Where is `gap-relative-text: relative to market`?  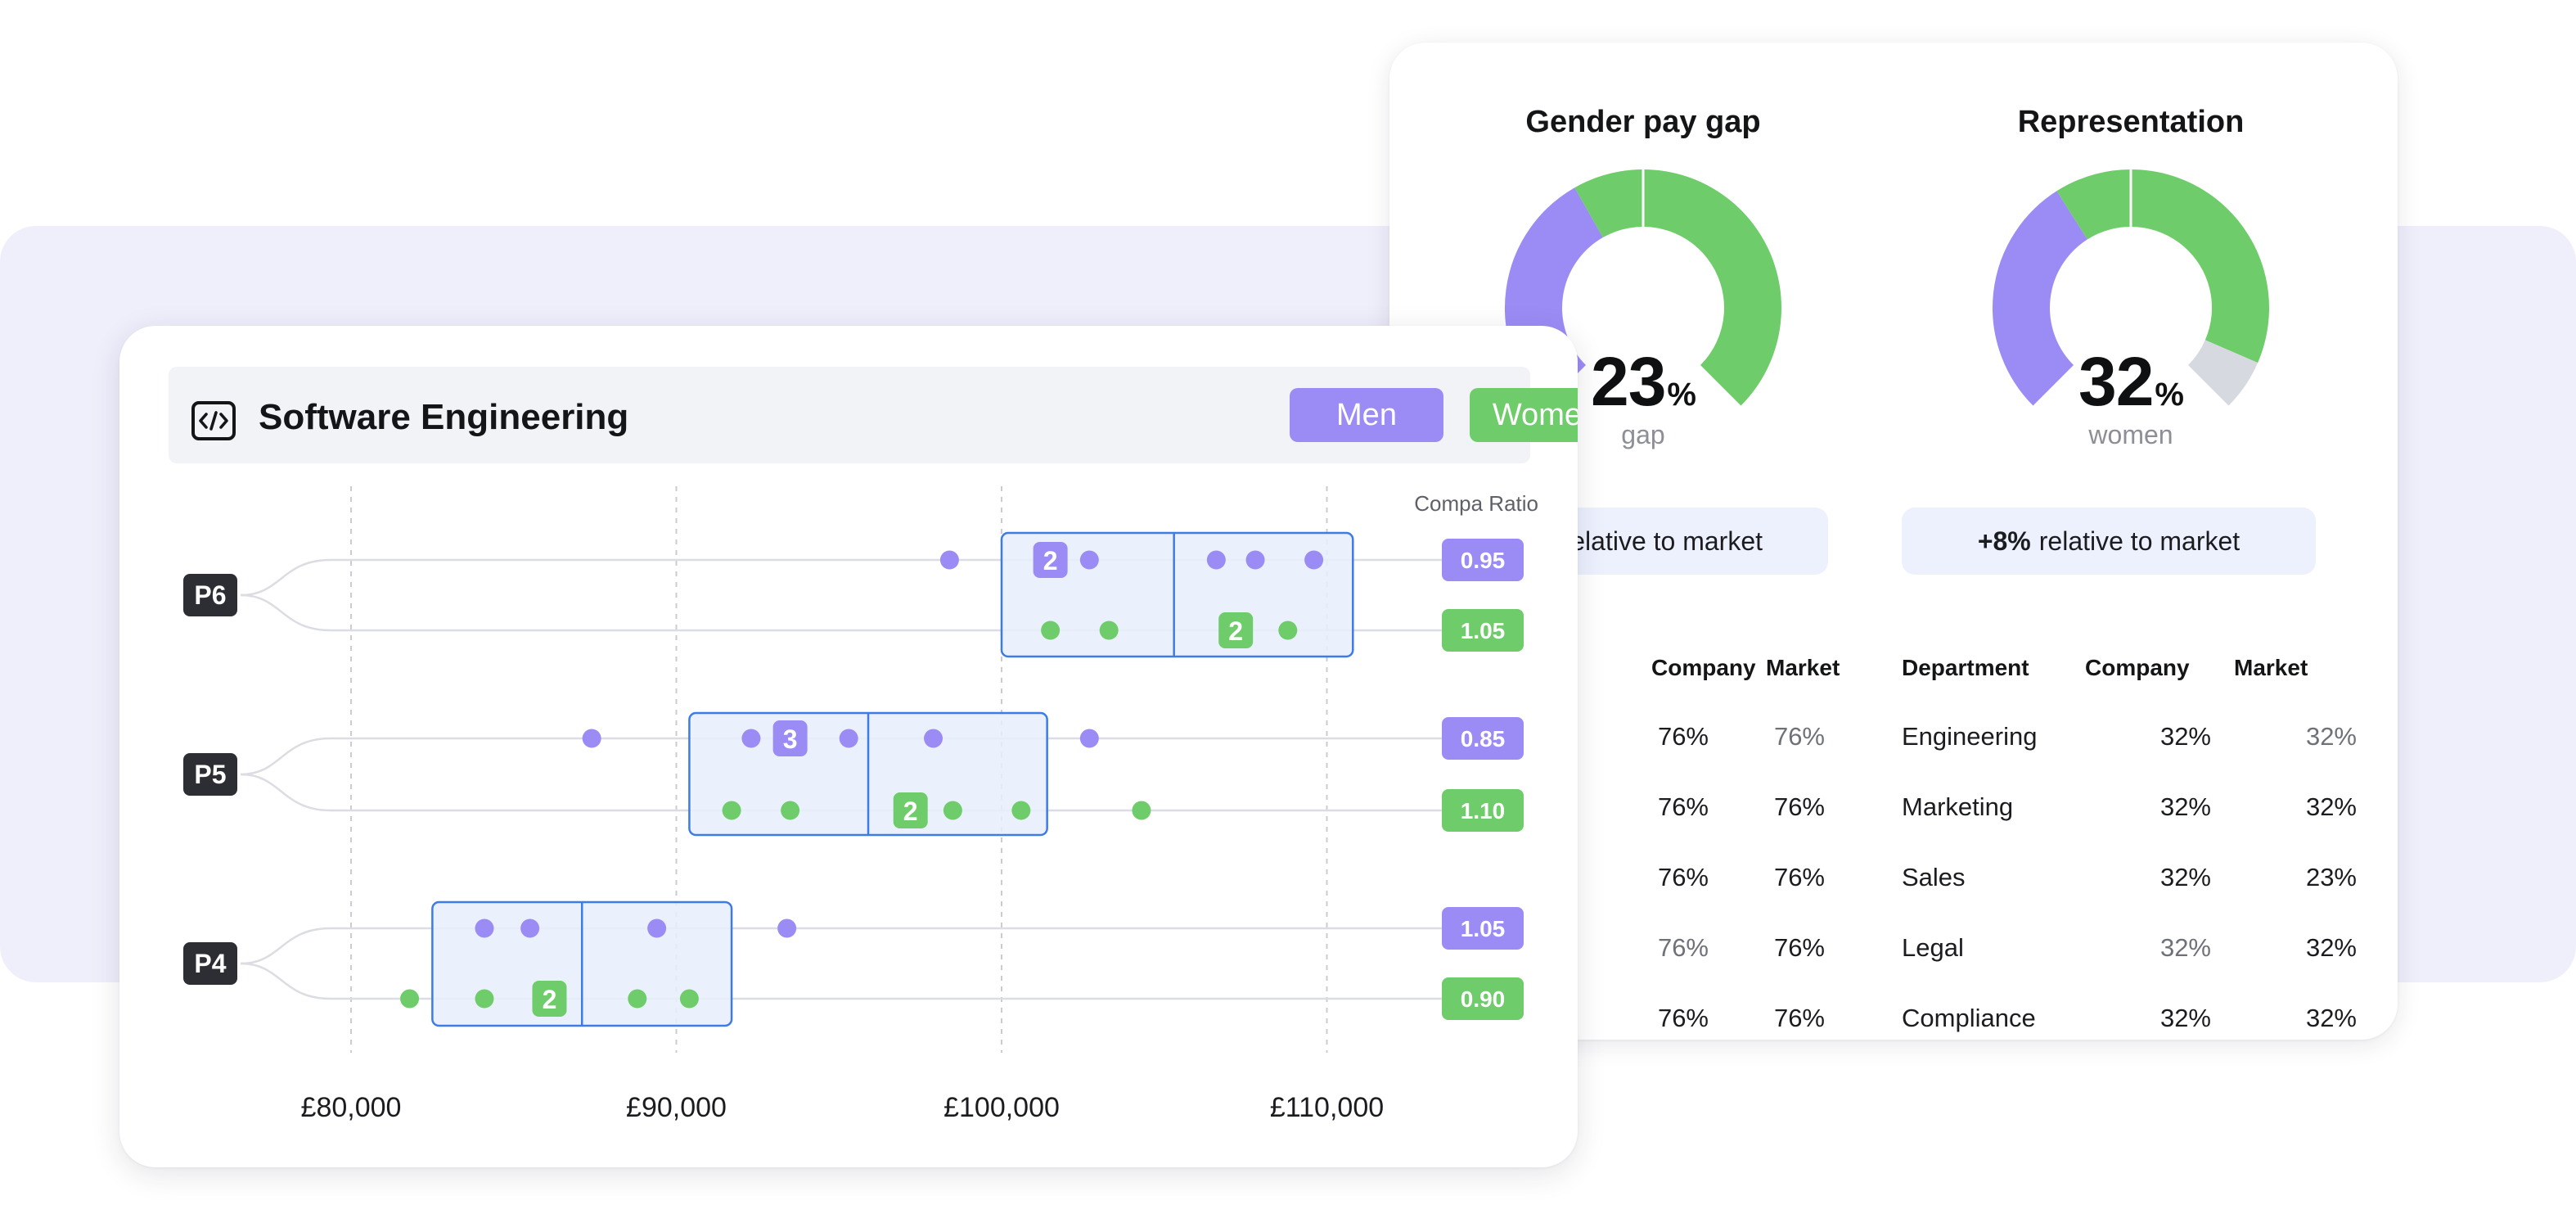 gap-relative-text: relative to market is located at coordinates (1662, 541).